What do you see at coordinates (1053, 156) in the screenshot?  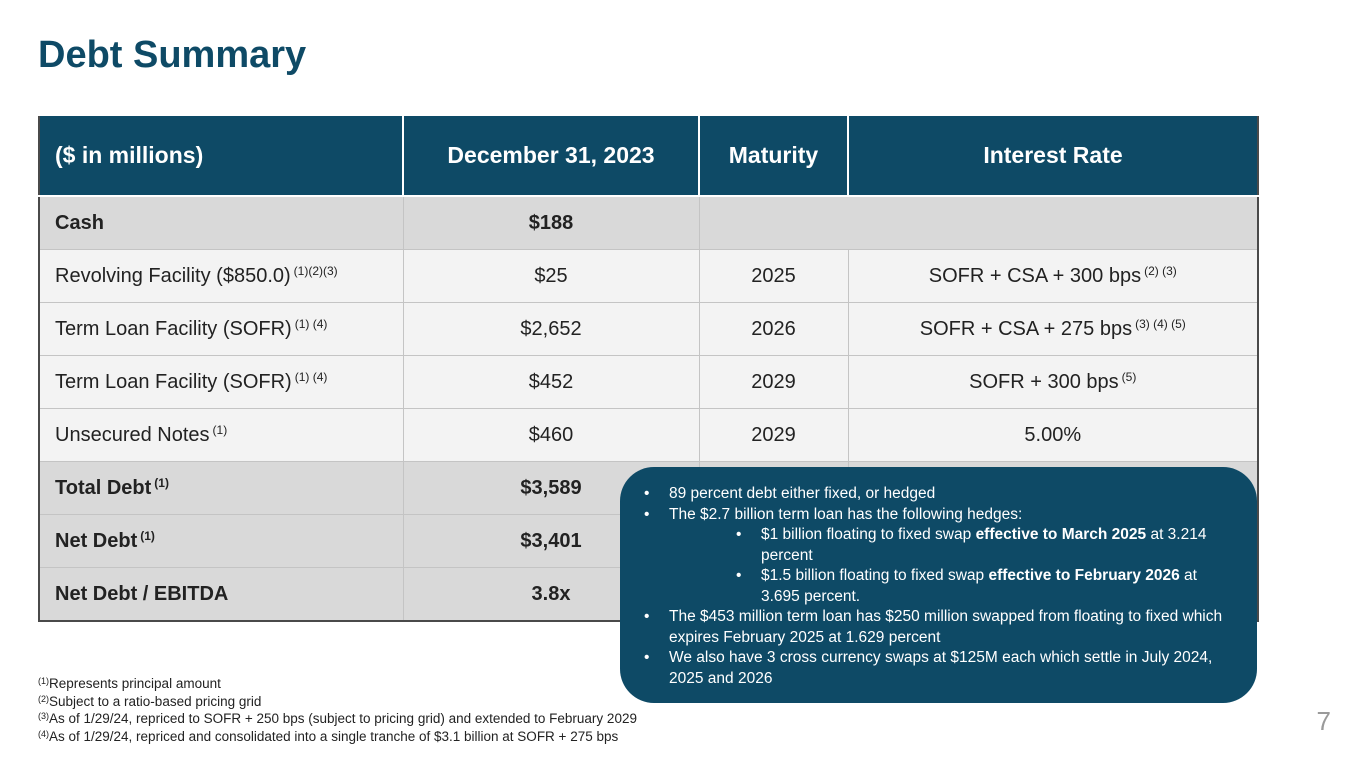 I see `header-interest-rate: Interest Rate` at bounding box center [1053, 156].